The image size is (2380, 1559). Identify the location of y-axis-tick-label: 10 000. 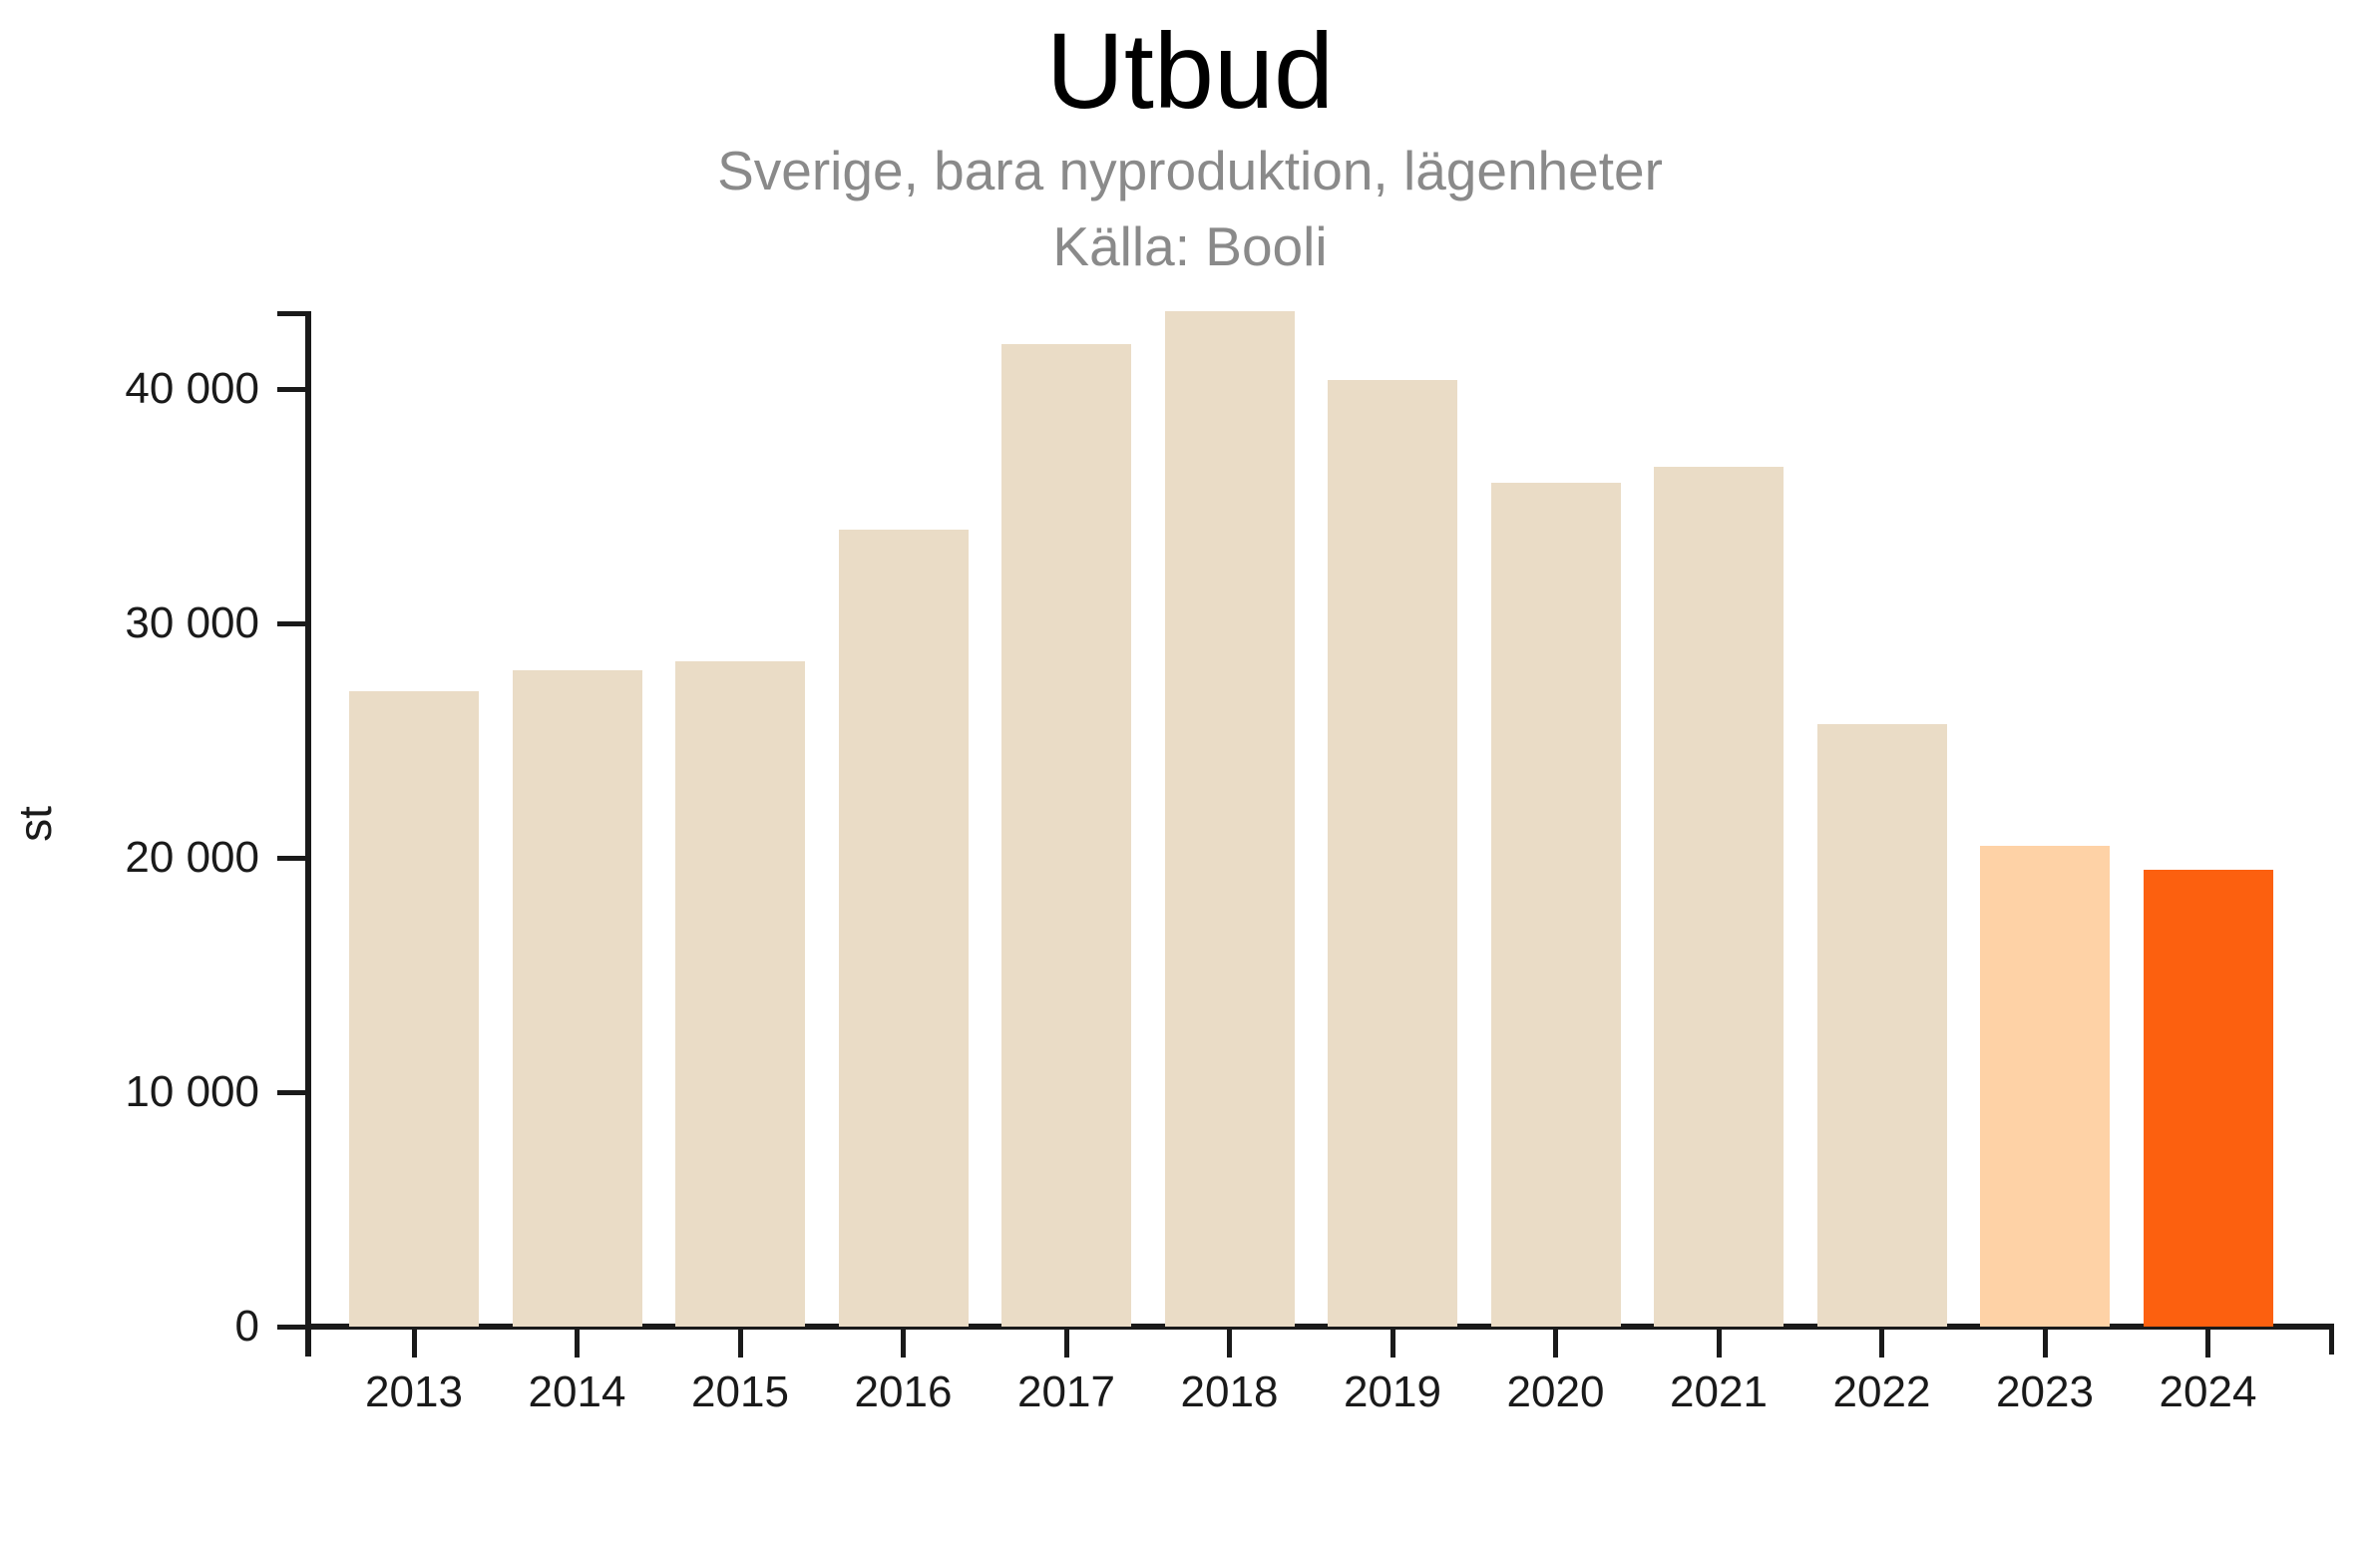
(192, 1092).